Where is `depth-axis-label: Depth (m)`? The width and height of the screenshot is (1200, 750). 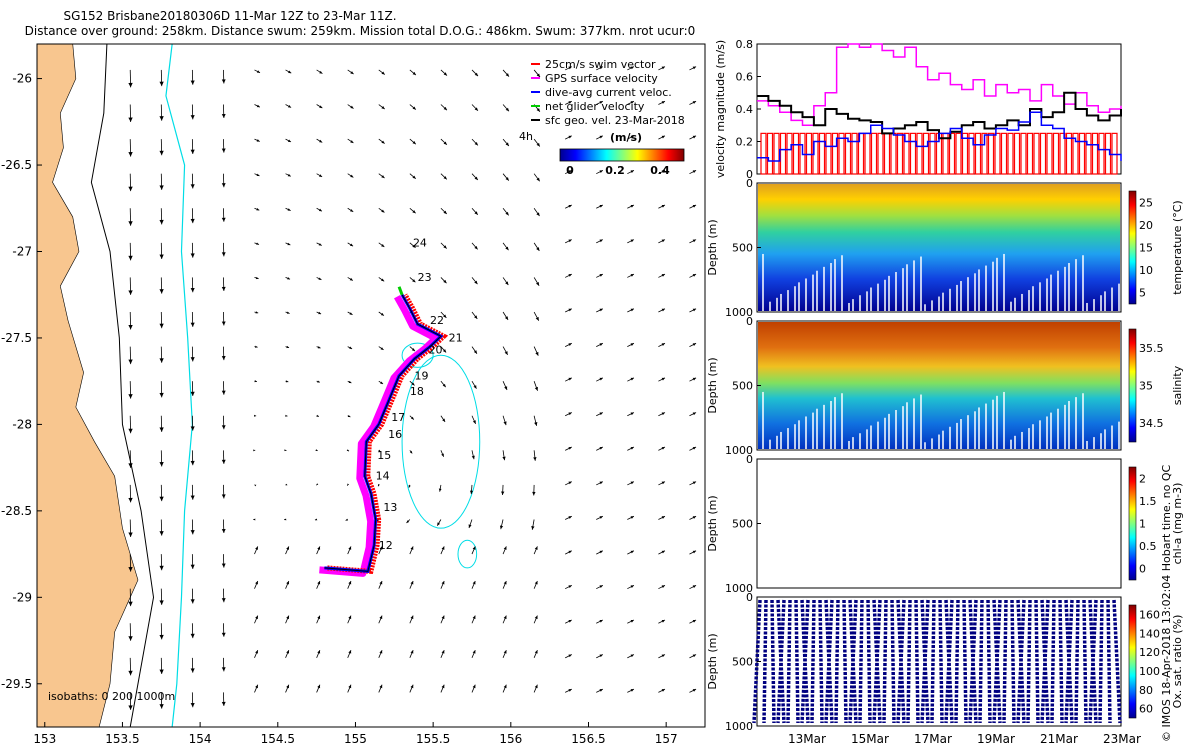
depth-axis-label: Depth (m) is located at coordinates (712, 661).